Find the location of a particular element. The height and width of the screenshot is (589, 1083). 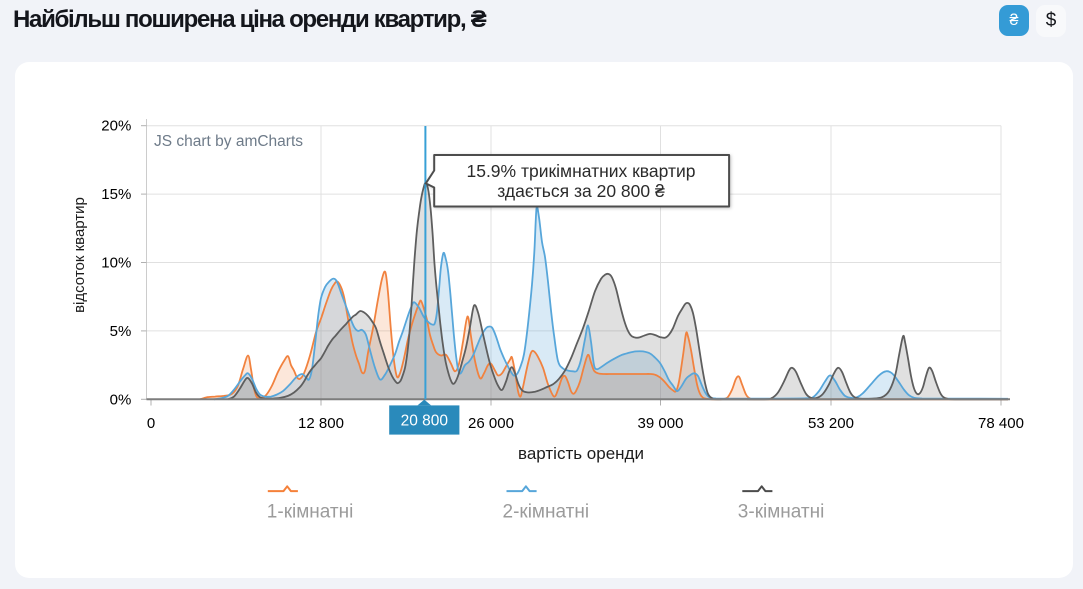

svg-text: вартість оренди is located at coordinates (581, 453).